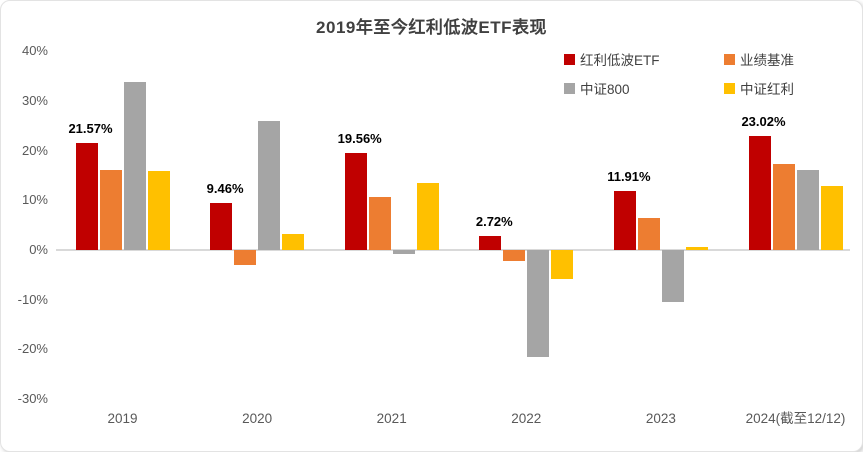 This screenshot has width=863, height=452. What do you see at coordinates (34, 150) in the screenshot?
I see `y-tick-label: 20%` at bounding box center [34, 150].